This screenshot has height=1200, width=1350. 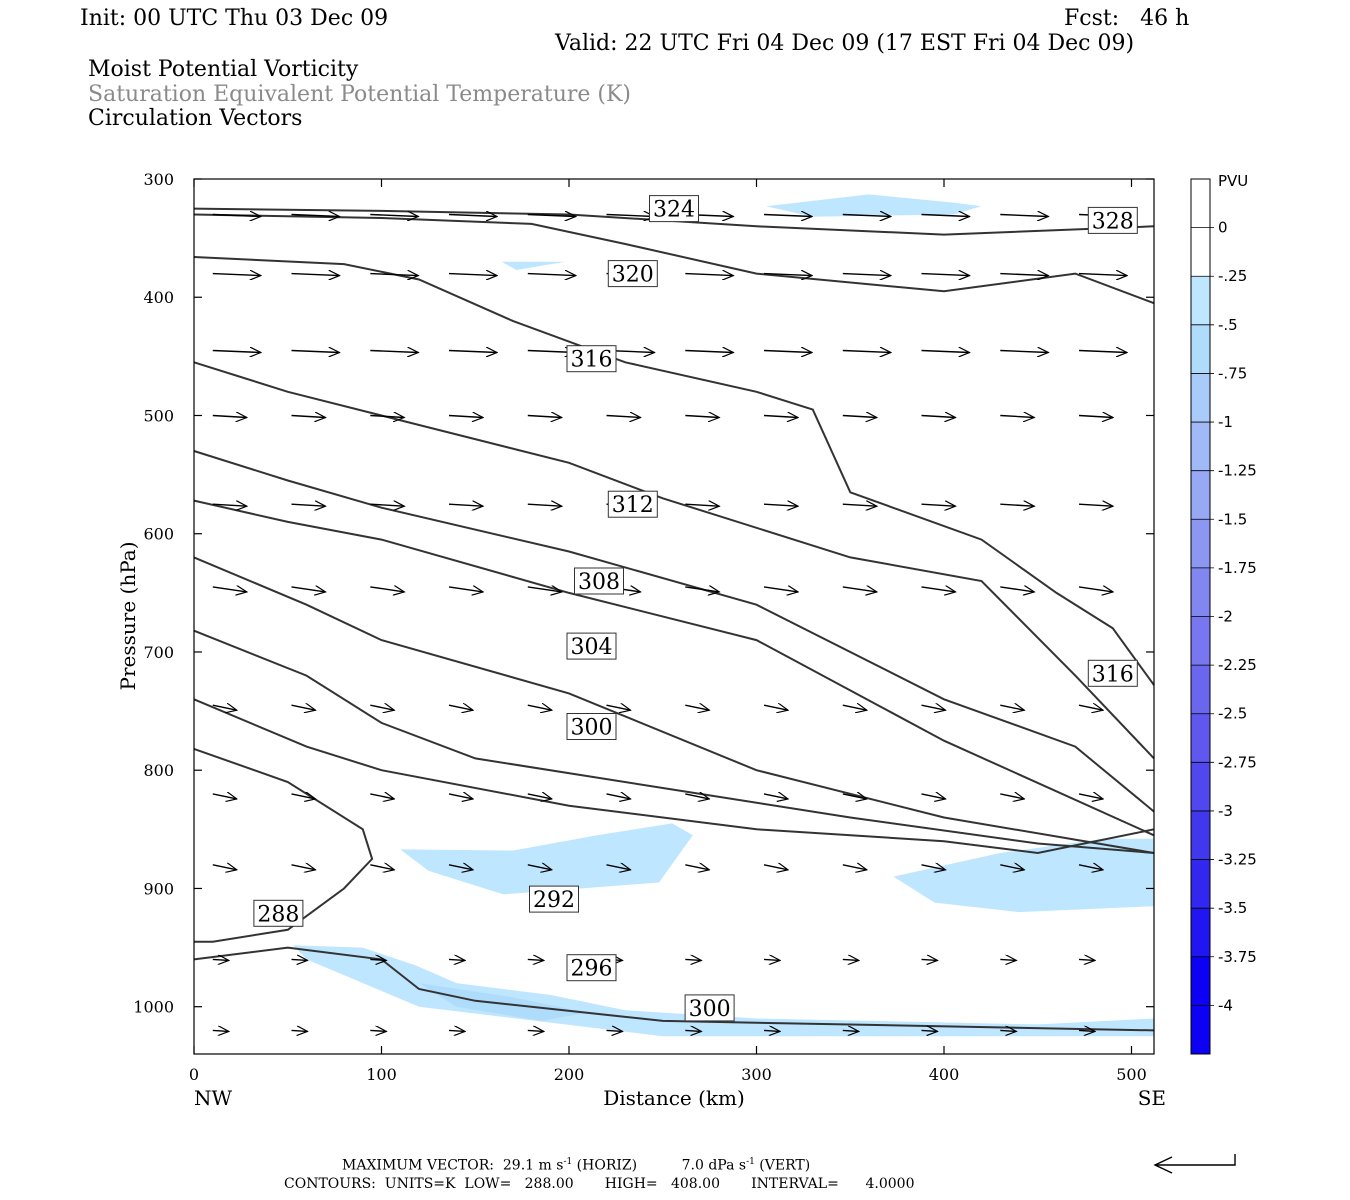 What do you see at coordinates (1237, 471) in the screenshot?
I see `colorbar-label: -1.25` at bounding box center [1237, 471].